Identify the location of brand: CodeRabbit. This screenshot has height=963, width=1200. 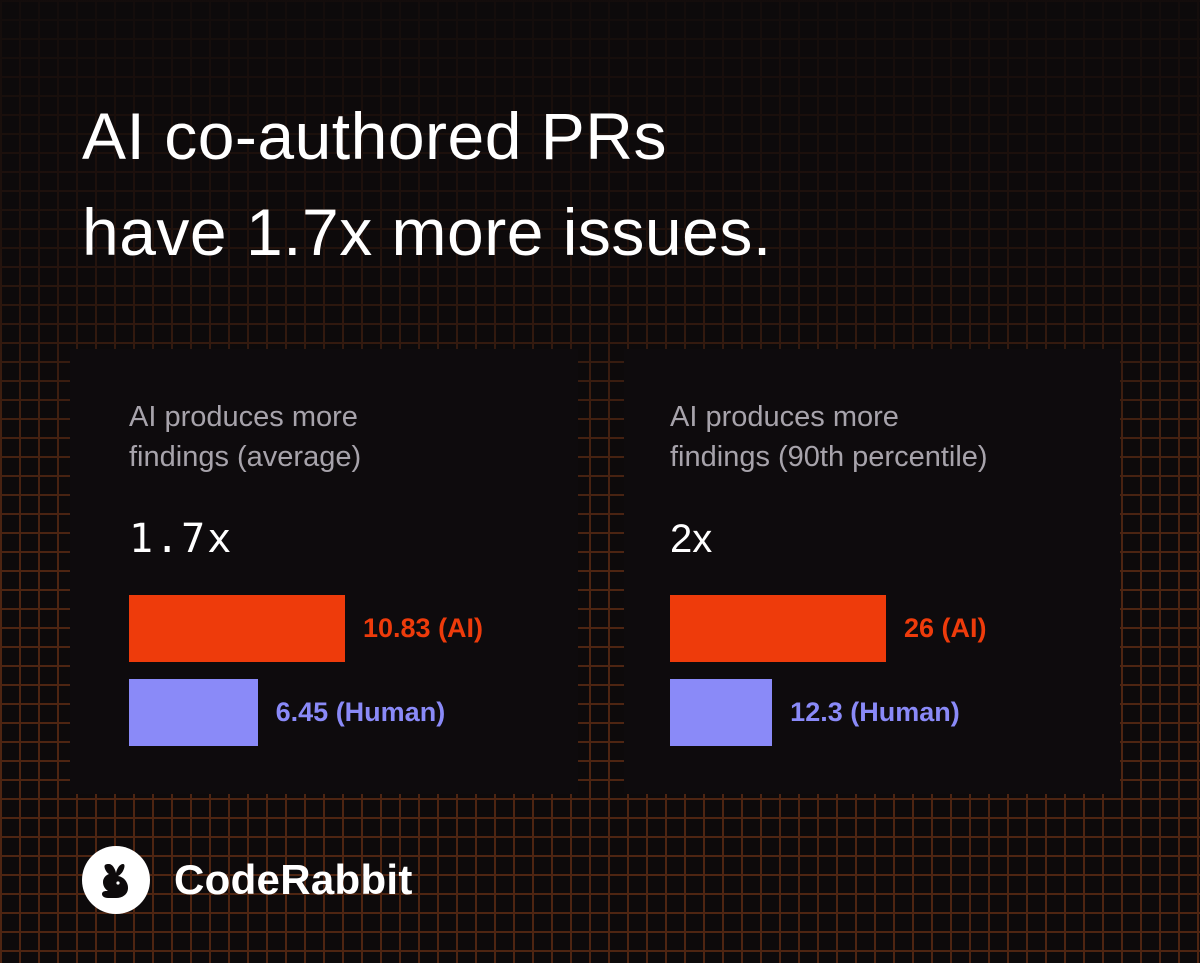
(247, 880).